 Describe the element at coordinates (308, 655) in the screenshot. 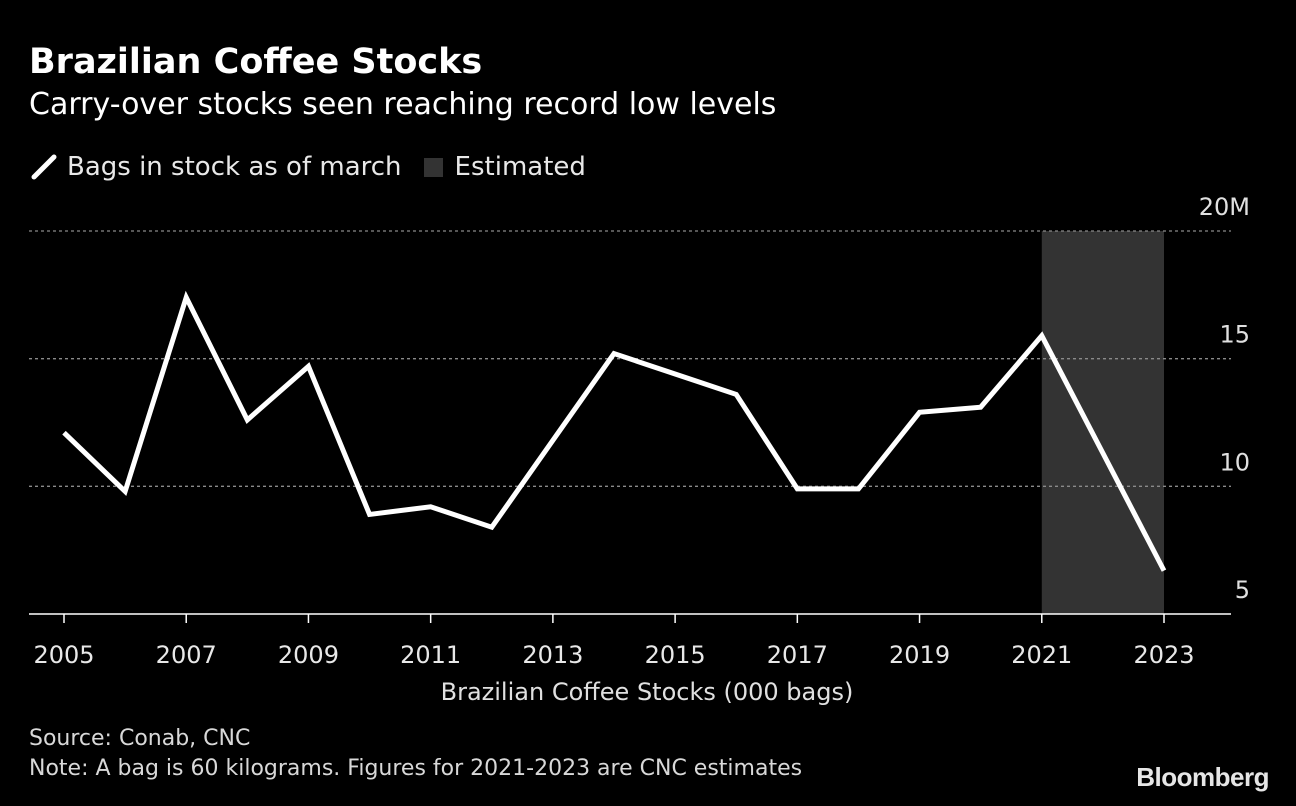

I see `x-tick-label: 2009` at that location.